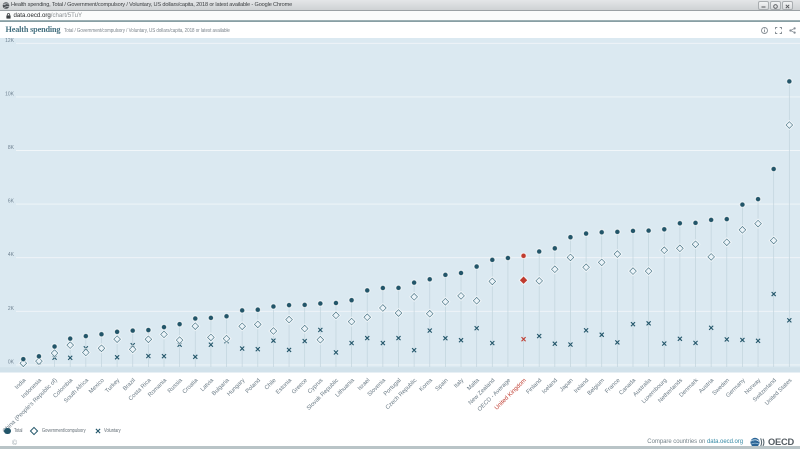 The height and width of the screenshot is (450, 800). What do you see at coordinates (789, 200) in the screenshot?
I see `country-marks-united-states` at bounding box center [789, 200].